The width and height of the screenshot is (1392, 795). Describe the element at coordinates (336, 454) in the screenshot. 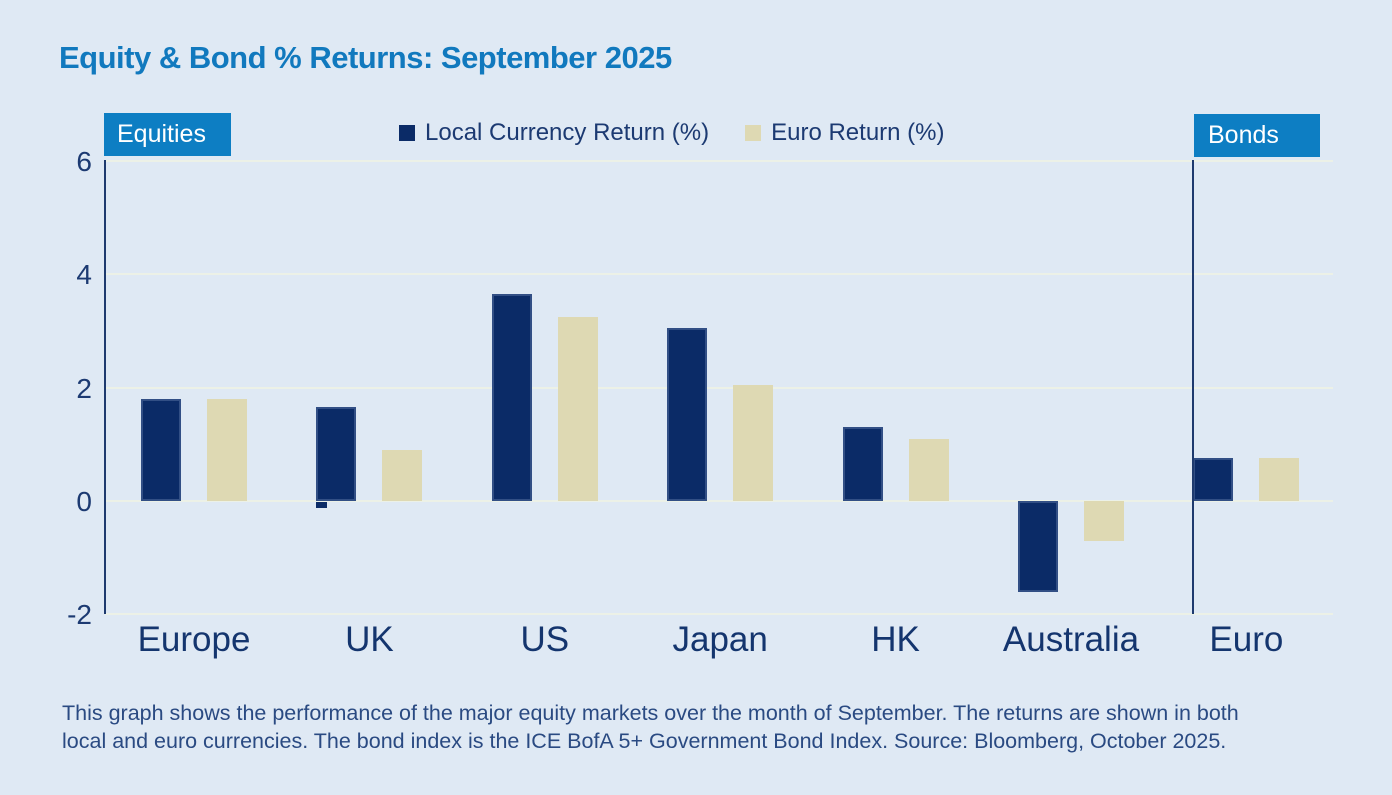

I see `bar-uk-local` at that location.